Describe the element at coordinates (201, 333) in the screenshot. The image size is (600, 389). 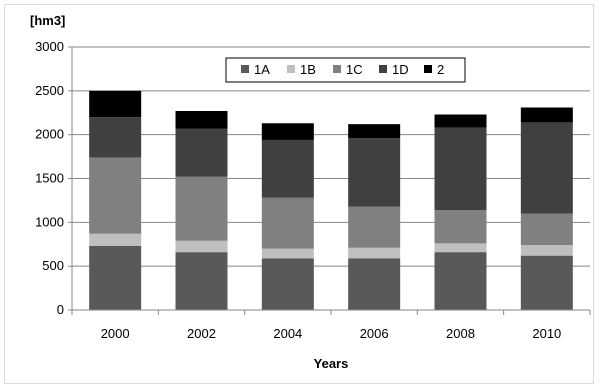
I see `x-tick-label: 2002` at that location.